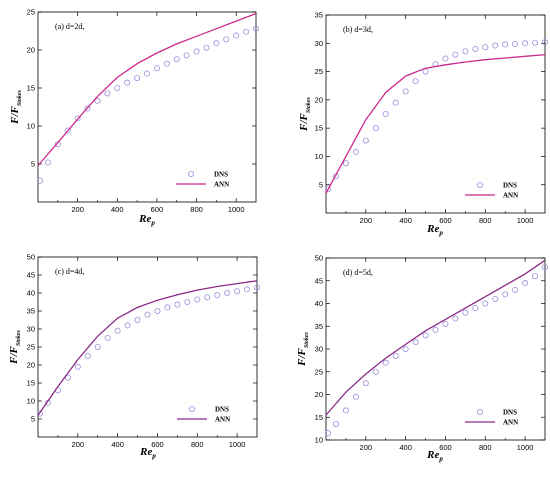 The width and height of the screenshot is (550, 487). What do you see at coordinates (69, 26) in the screenshot?
I see `panel-annotation: (a) d=2d,` at bounding box center [69, 26].